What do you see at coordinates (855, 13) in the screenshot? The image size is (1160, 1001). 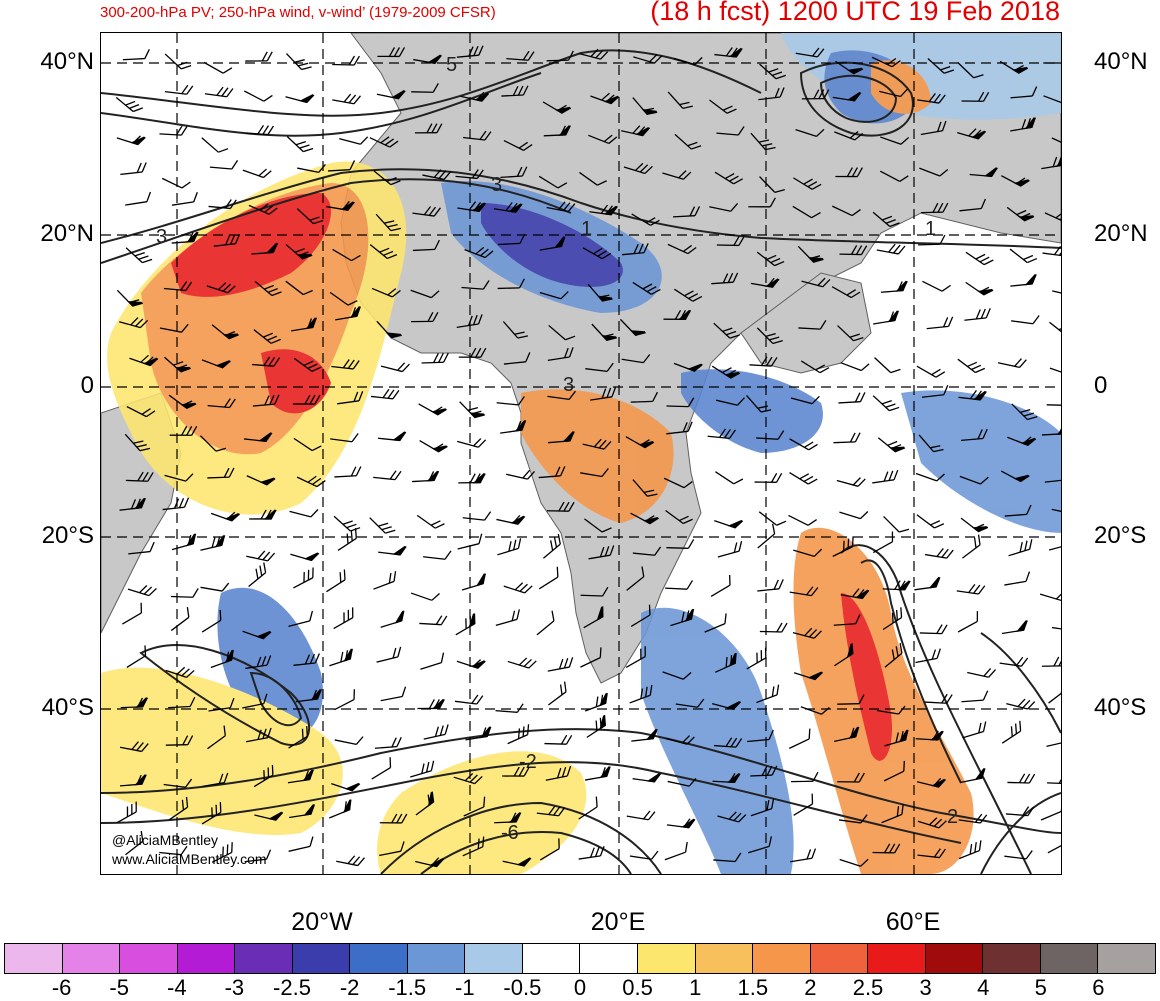 I see `right-title: (18 h fcst) 1200 UTC 19 Feb 2018` at bounding box center [855, 13].